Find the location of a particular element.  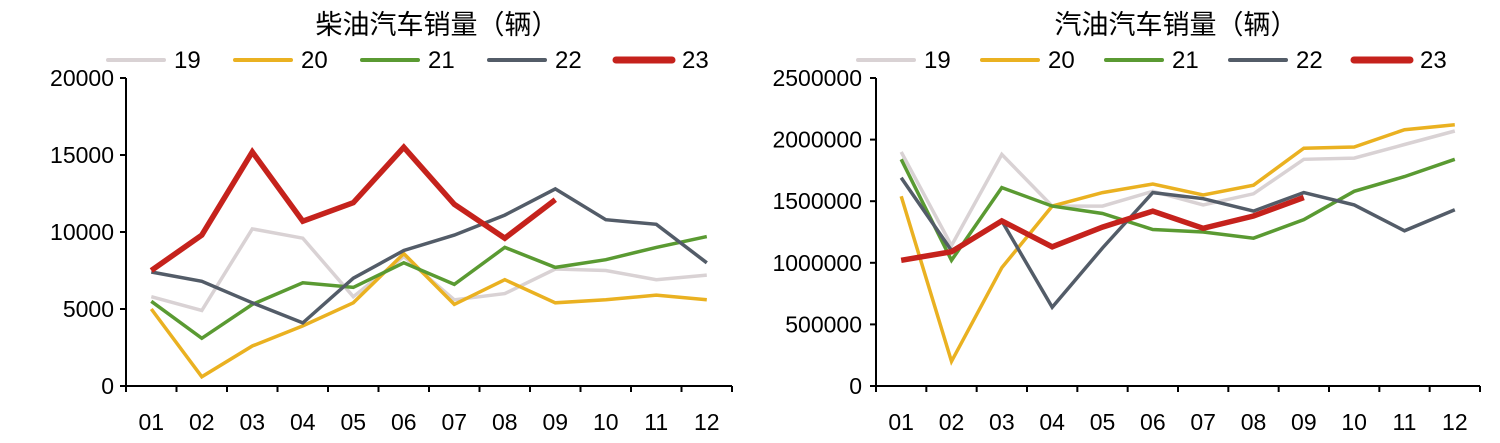

chart-title: 汽油汽车销量（辆） is located at coordinates (1176, 25).